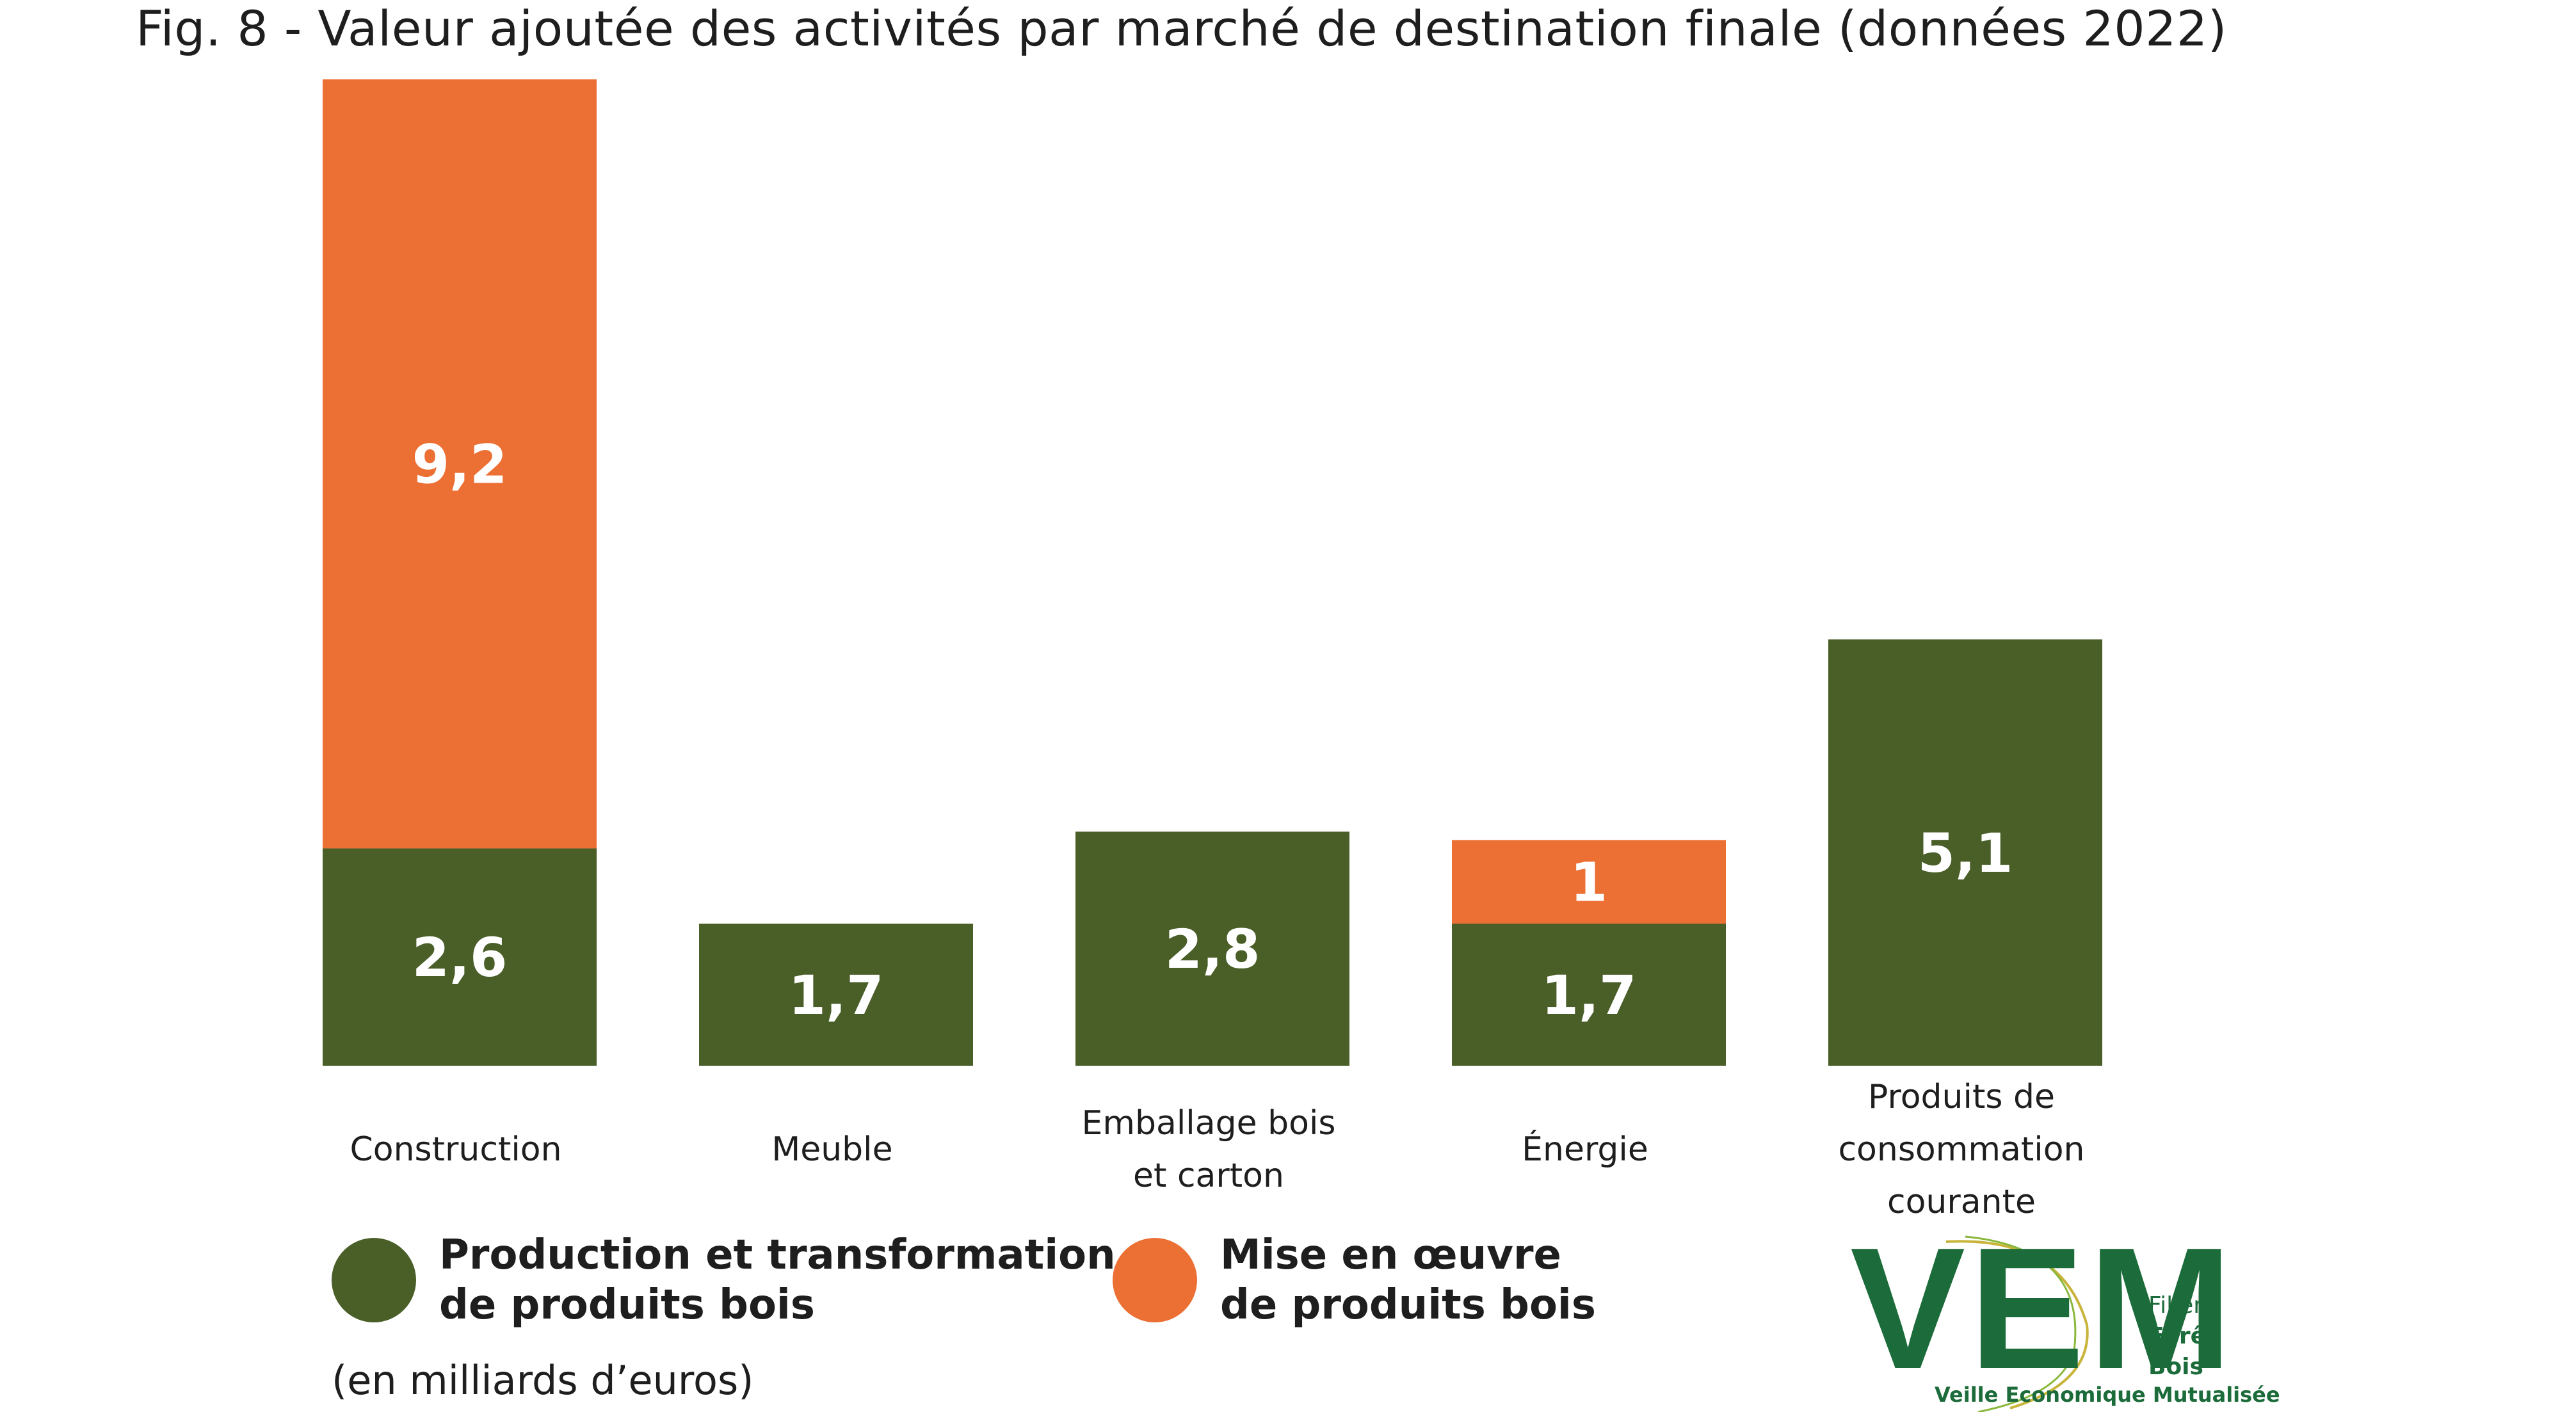  I want to click on logo-side-2: Forêt, so click(2183, 1336).